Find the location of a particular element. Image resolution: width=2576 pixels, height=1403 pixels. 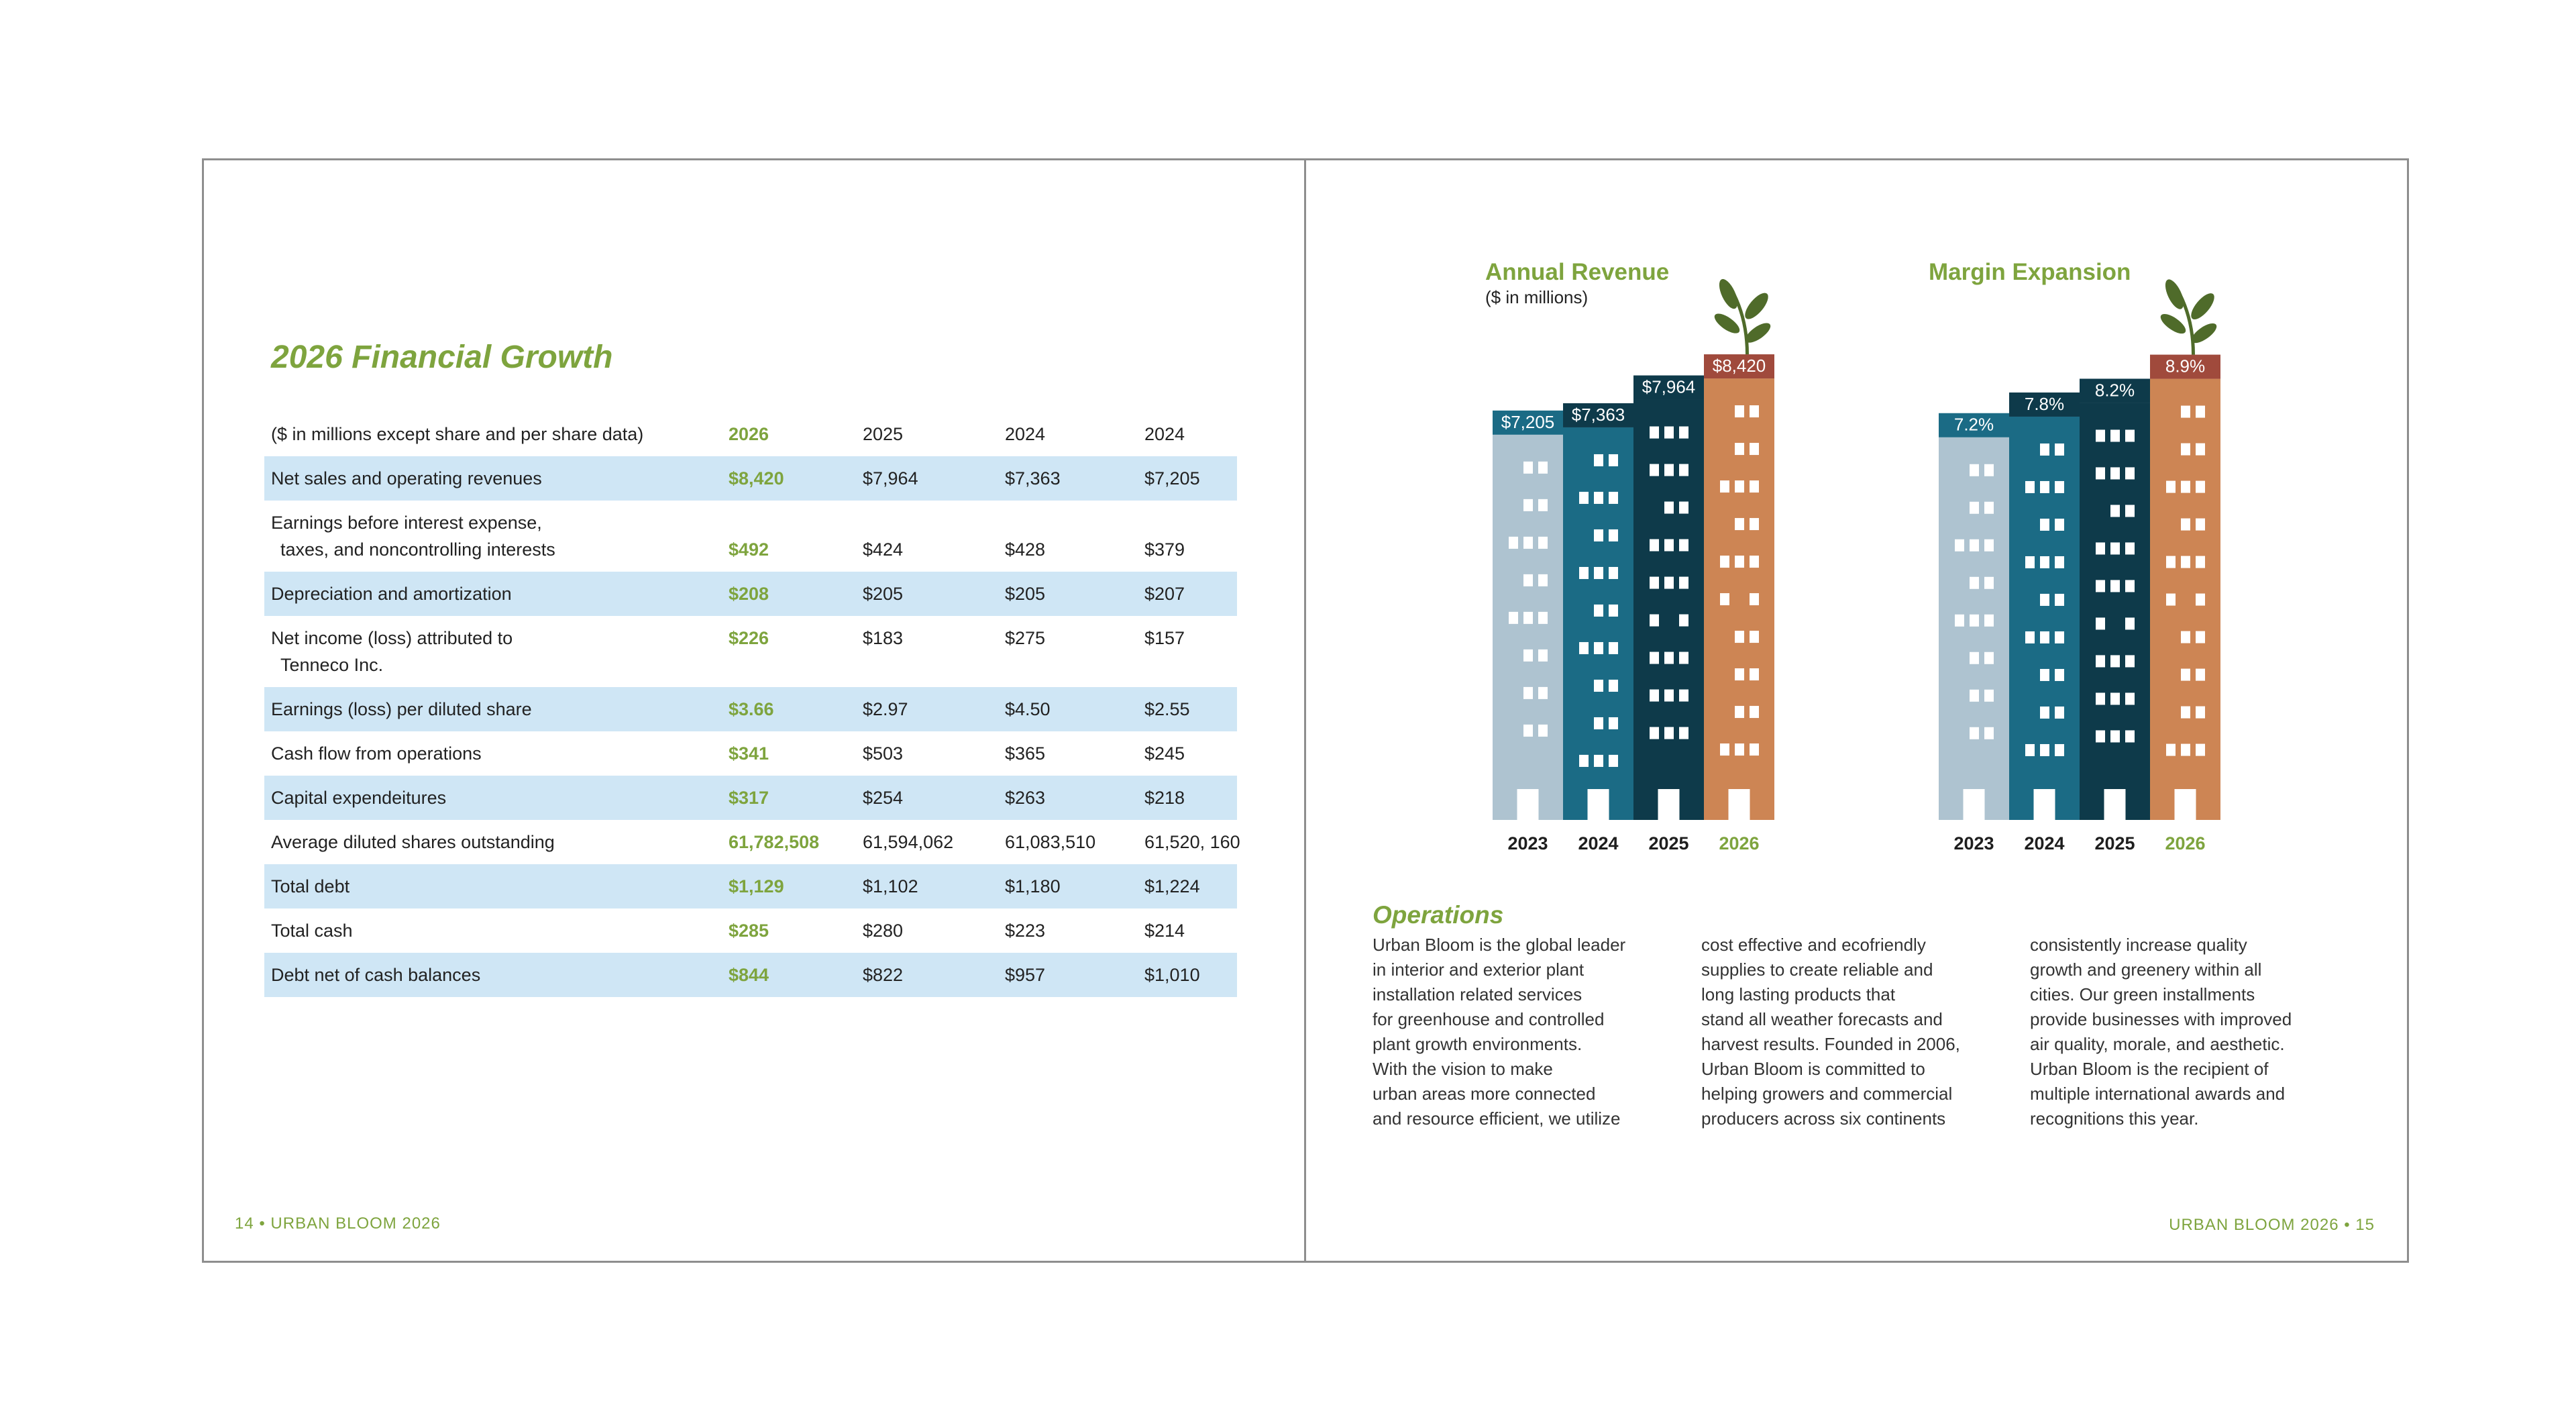

row-label: Depreciation and amortization is located at coordinates (391, 594).